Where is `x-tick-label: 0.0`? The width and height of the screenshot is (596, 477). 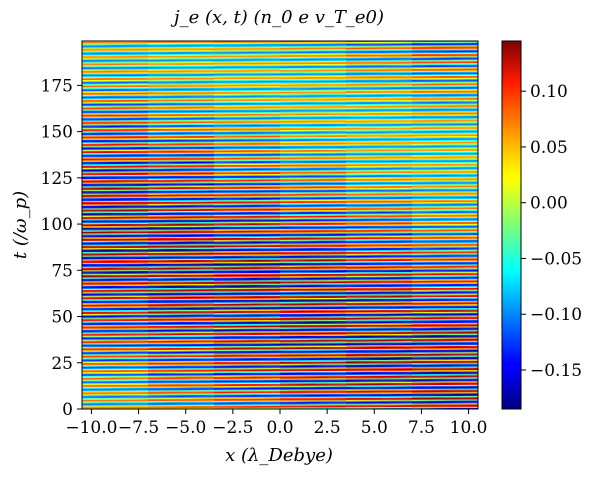
x-tick-label: 0.0 is located at coordinates (279, 428).